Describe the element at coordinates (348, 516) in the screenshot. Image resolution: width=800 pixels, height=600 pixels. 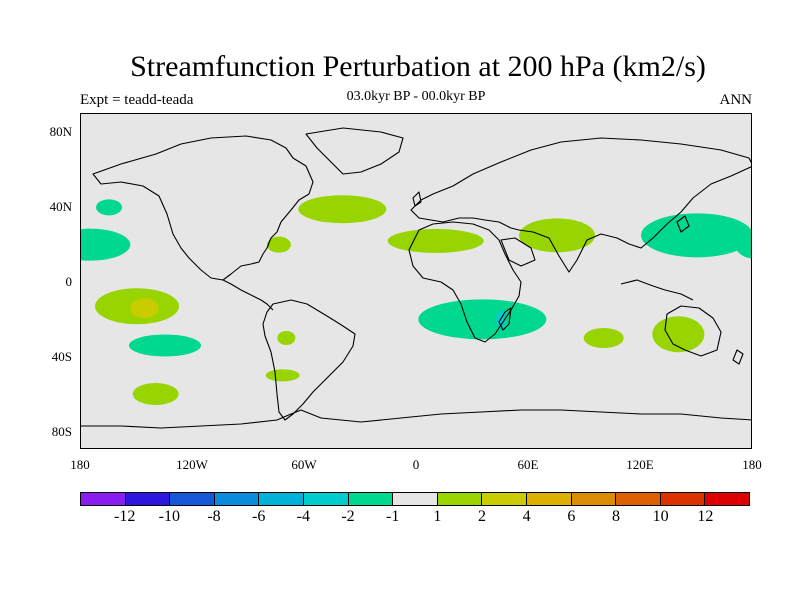
I see `colorbar-label: -2` at that location.